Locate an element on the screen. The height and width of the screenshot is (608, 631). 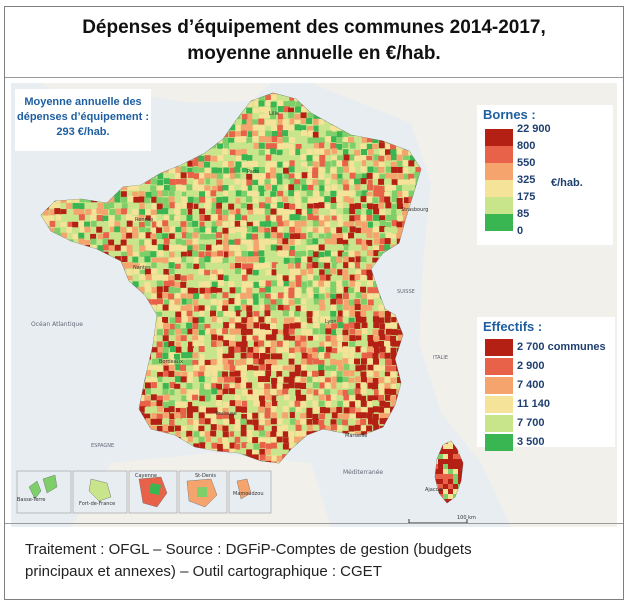
label-scale: 100 km is located at coordinates (466, 518).